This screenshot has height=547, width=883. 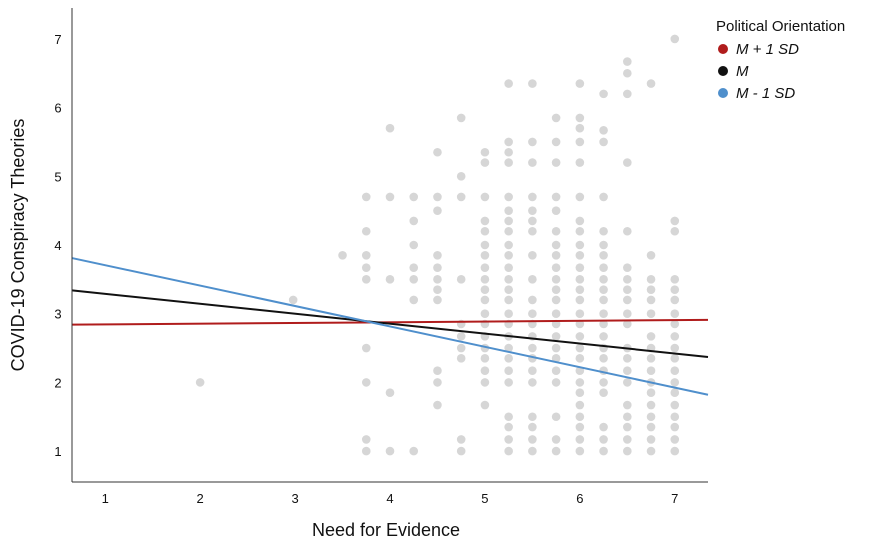 What do you see at coordinates (105, 498) in the screenshot?
I see `x-tick-label: 1` at bounding box center [105, 498].